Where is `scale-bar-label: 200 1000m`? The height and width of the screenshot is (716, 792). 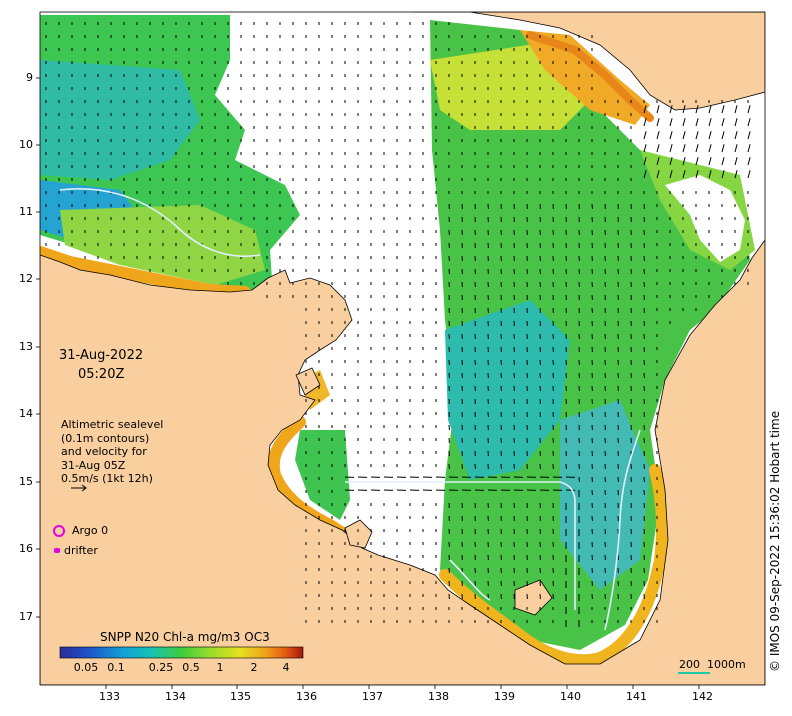
scale-bar-label: 200 1000m is located at coordinates (712, 665).